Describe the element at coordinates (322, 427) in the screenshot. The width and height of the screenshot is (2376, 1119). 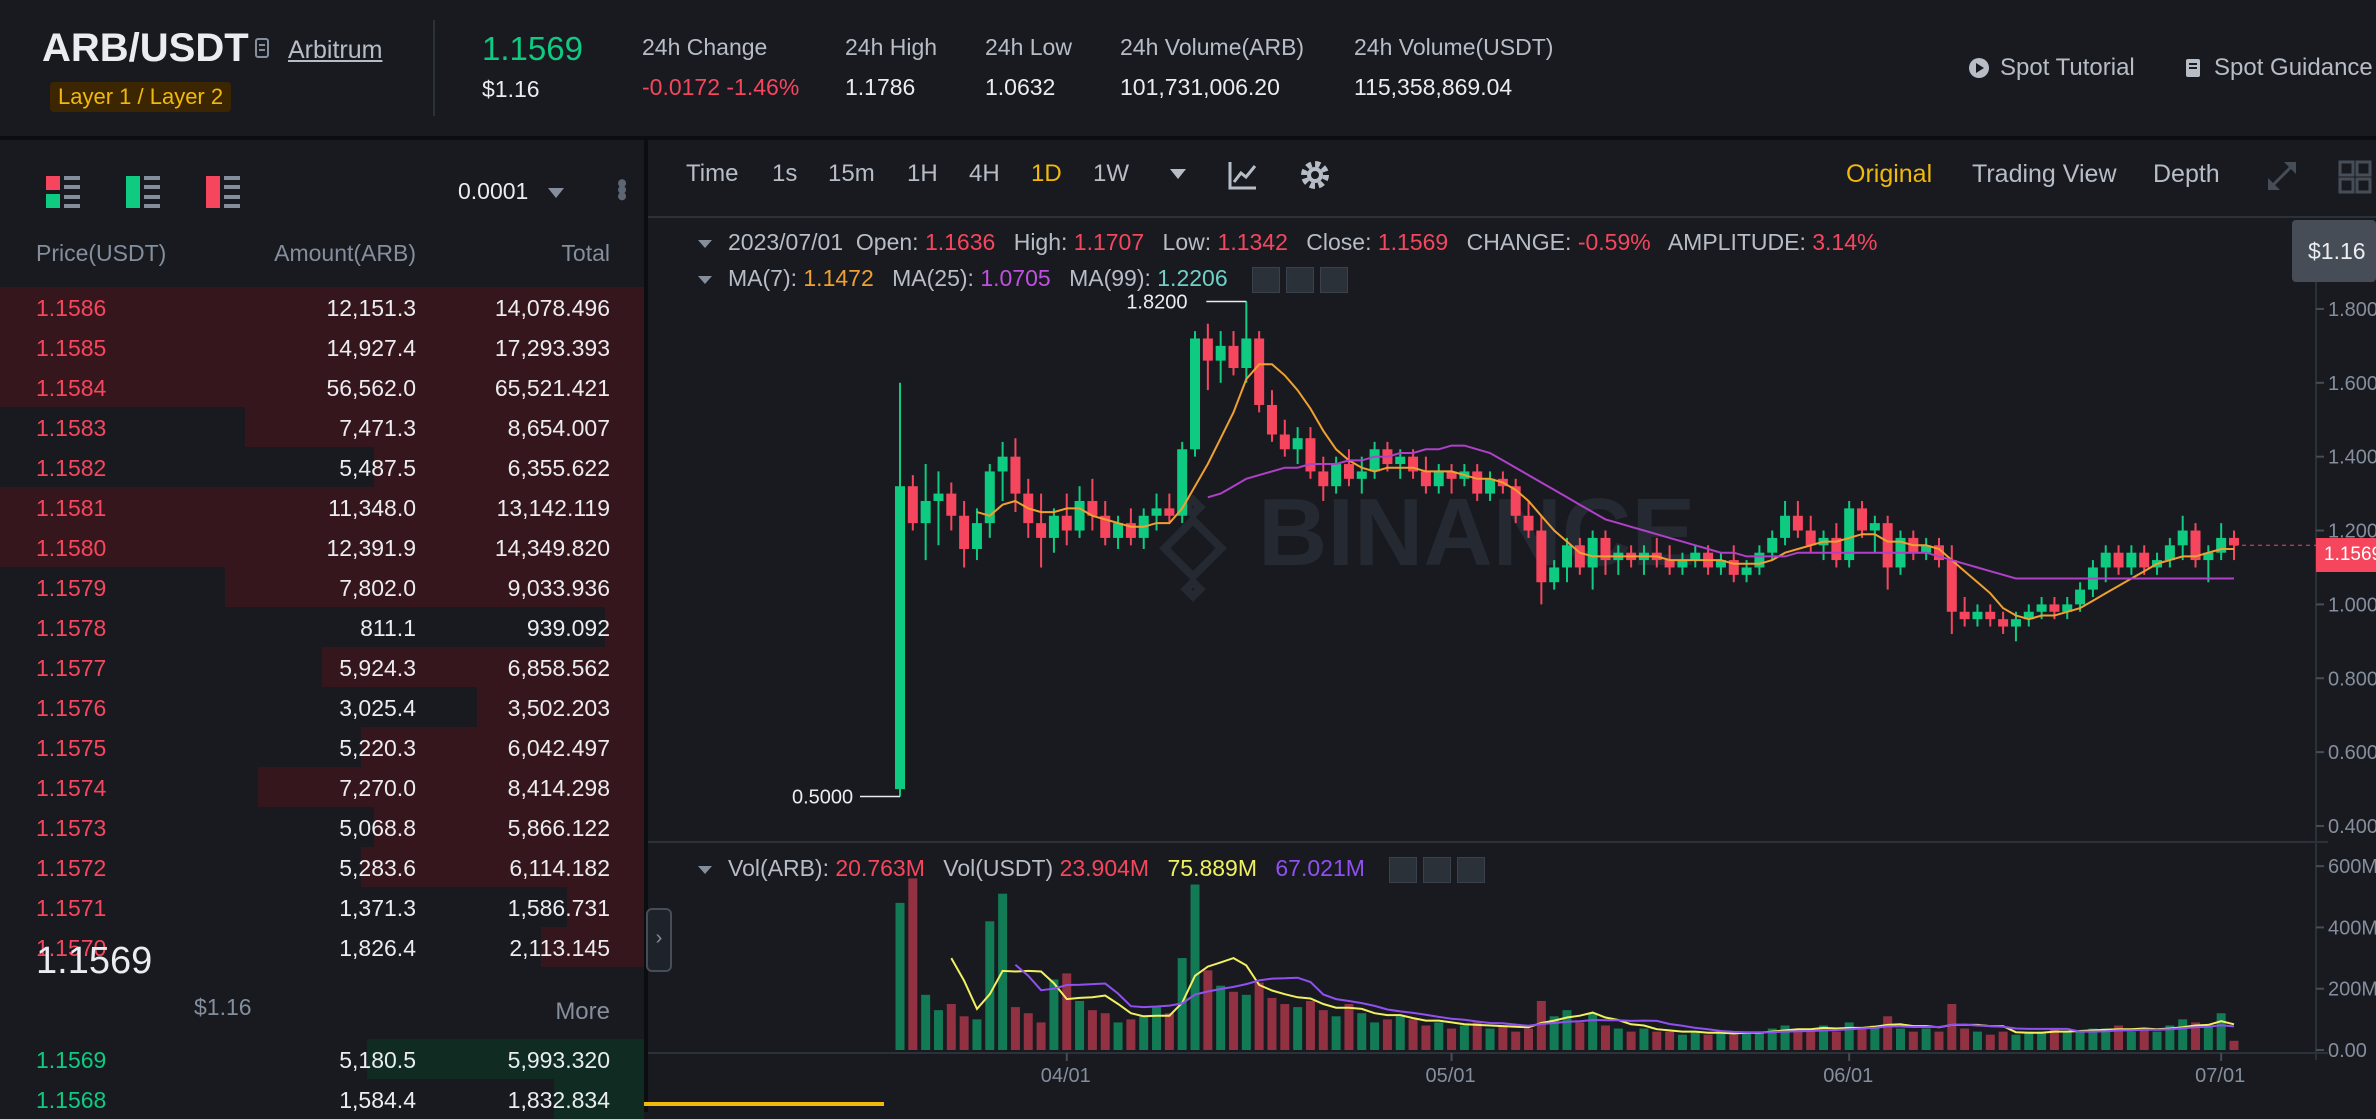
I see `ask-row: 1.1583 7,471.3 8,654.007` at that location.